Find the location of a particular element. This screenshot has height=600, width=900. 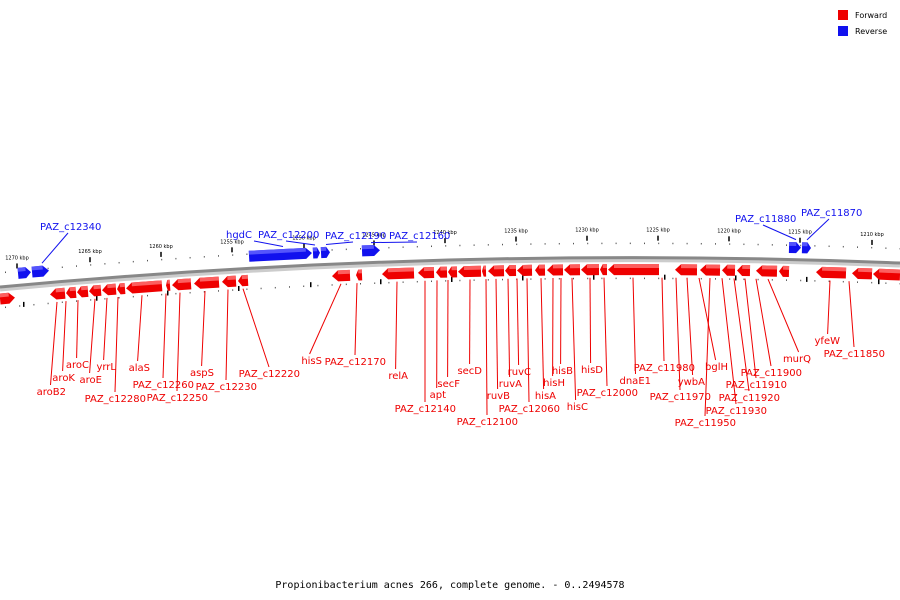

gene-label-rela: relA is located at coordinates (398, 376).